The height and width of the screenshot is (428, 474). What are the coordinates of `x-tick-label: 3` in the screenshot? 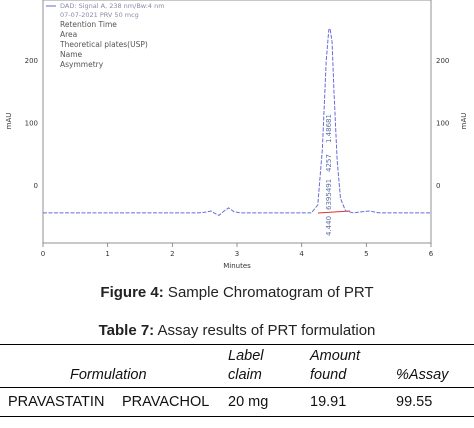 It's located at (237, 254).